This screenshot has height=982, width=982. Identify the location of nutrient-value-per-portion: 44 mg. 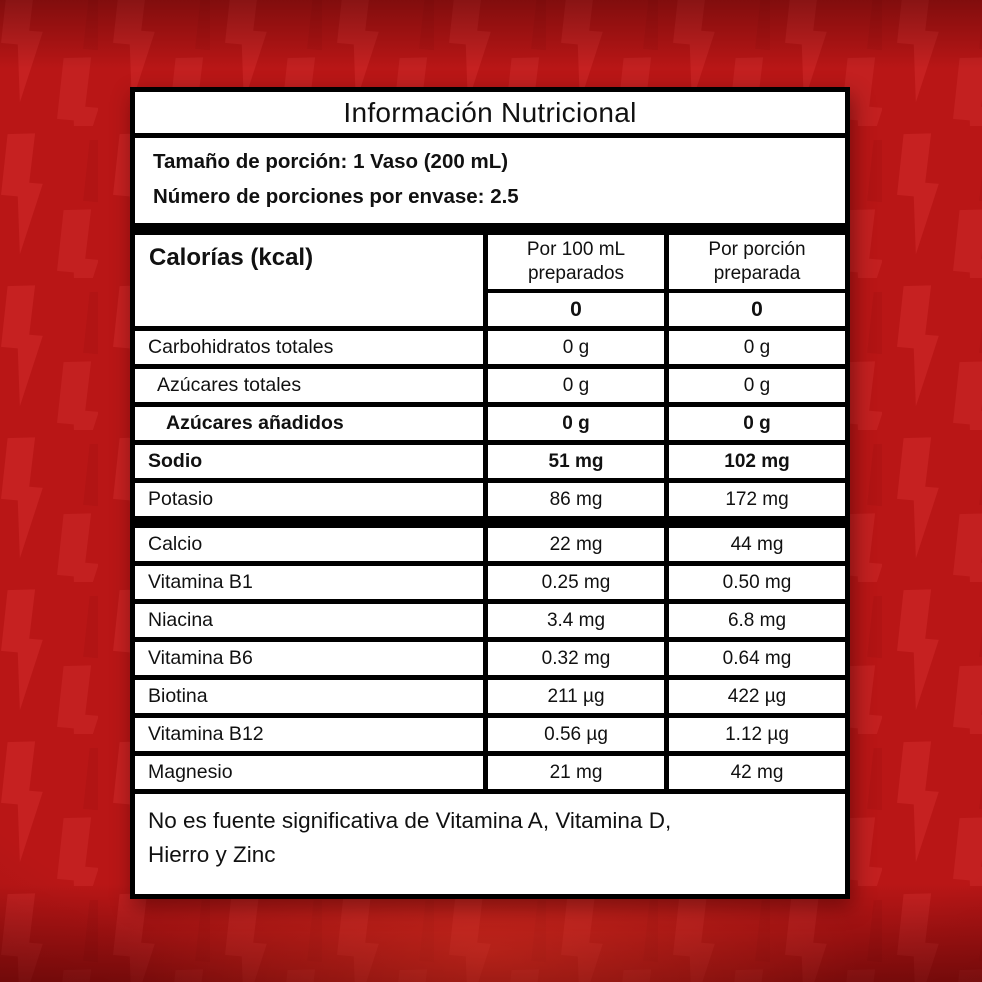
(757, 544).